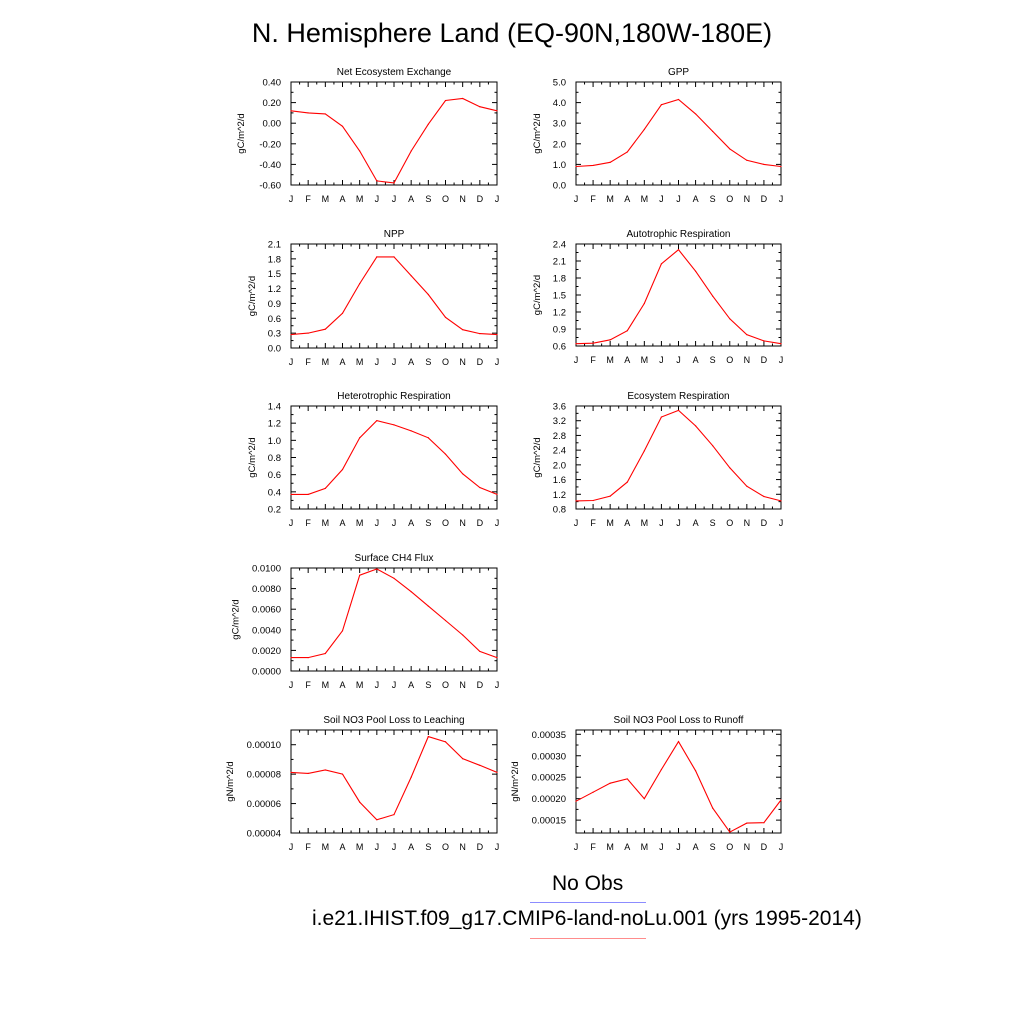 The width and height of the screenshot is (1024, 1024). What do you see at coordinates (559, 313) in the screenshot?
I see `y-tick-label: 1.2` at bounding box center [559, 313].